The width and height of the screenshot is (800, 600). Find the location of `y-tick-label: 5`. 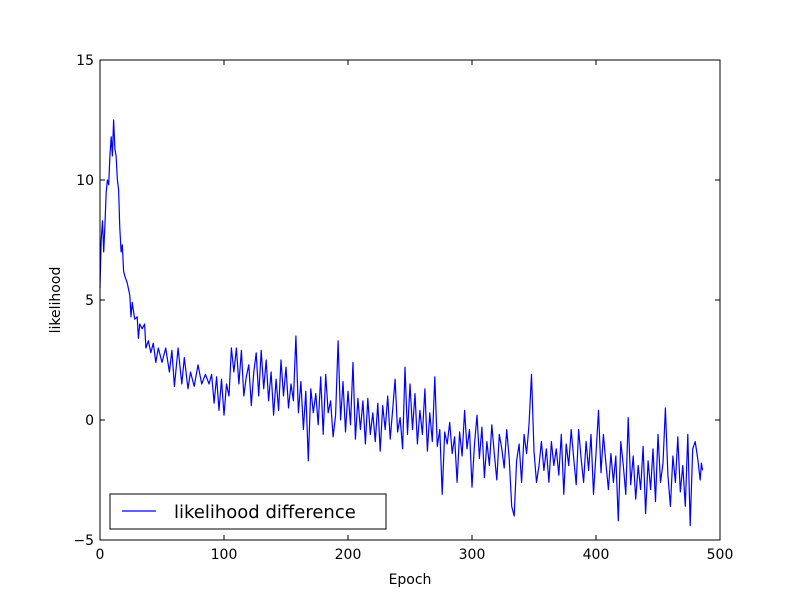

y-tick-label: 5 is located at coordinates (89, 301).